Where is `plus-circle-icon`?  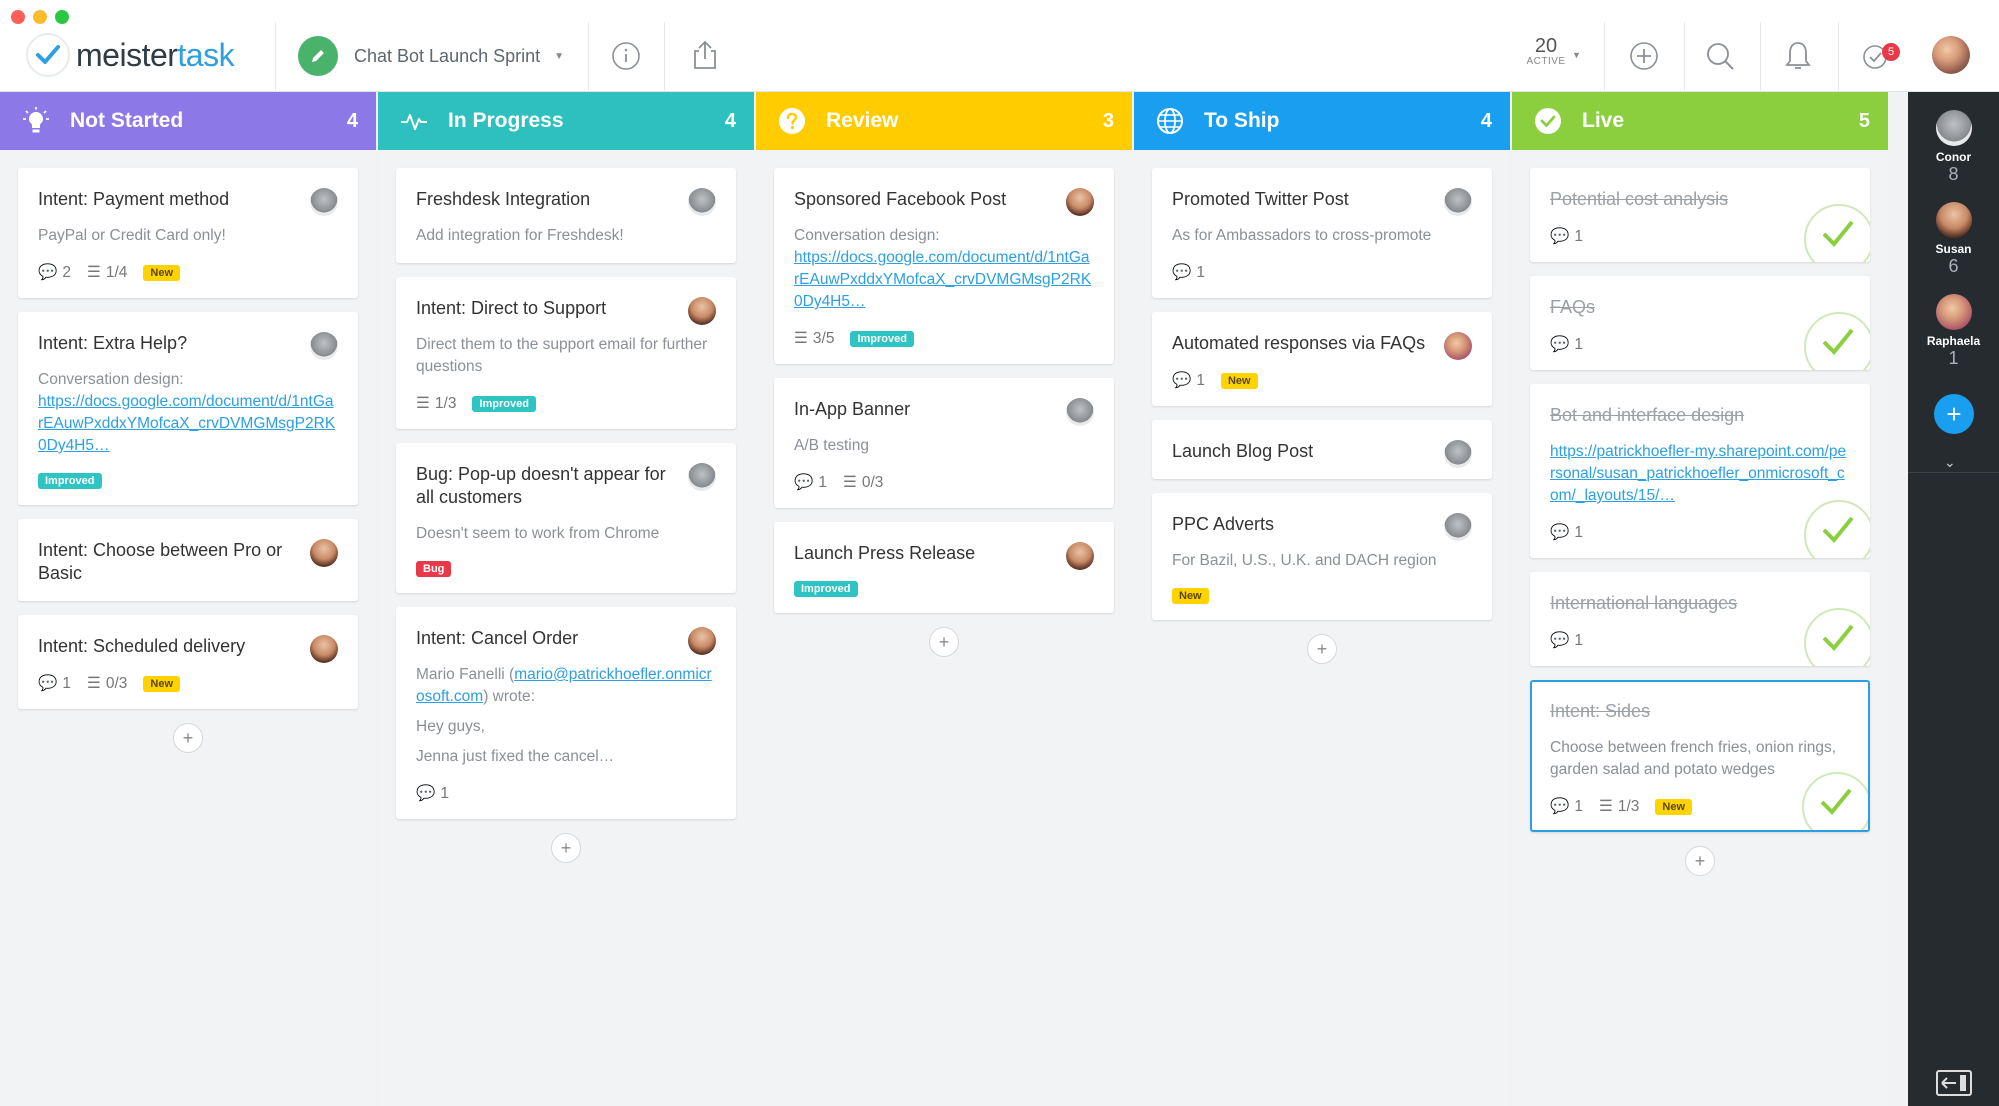
plus-circle-icon is located at coordinates (1644, 56).